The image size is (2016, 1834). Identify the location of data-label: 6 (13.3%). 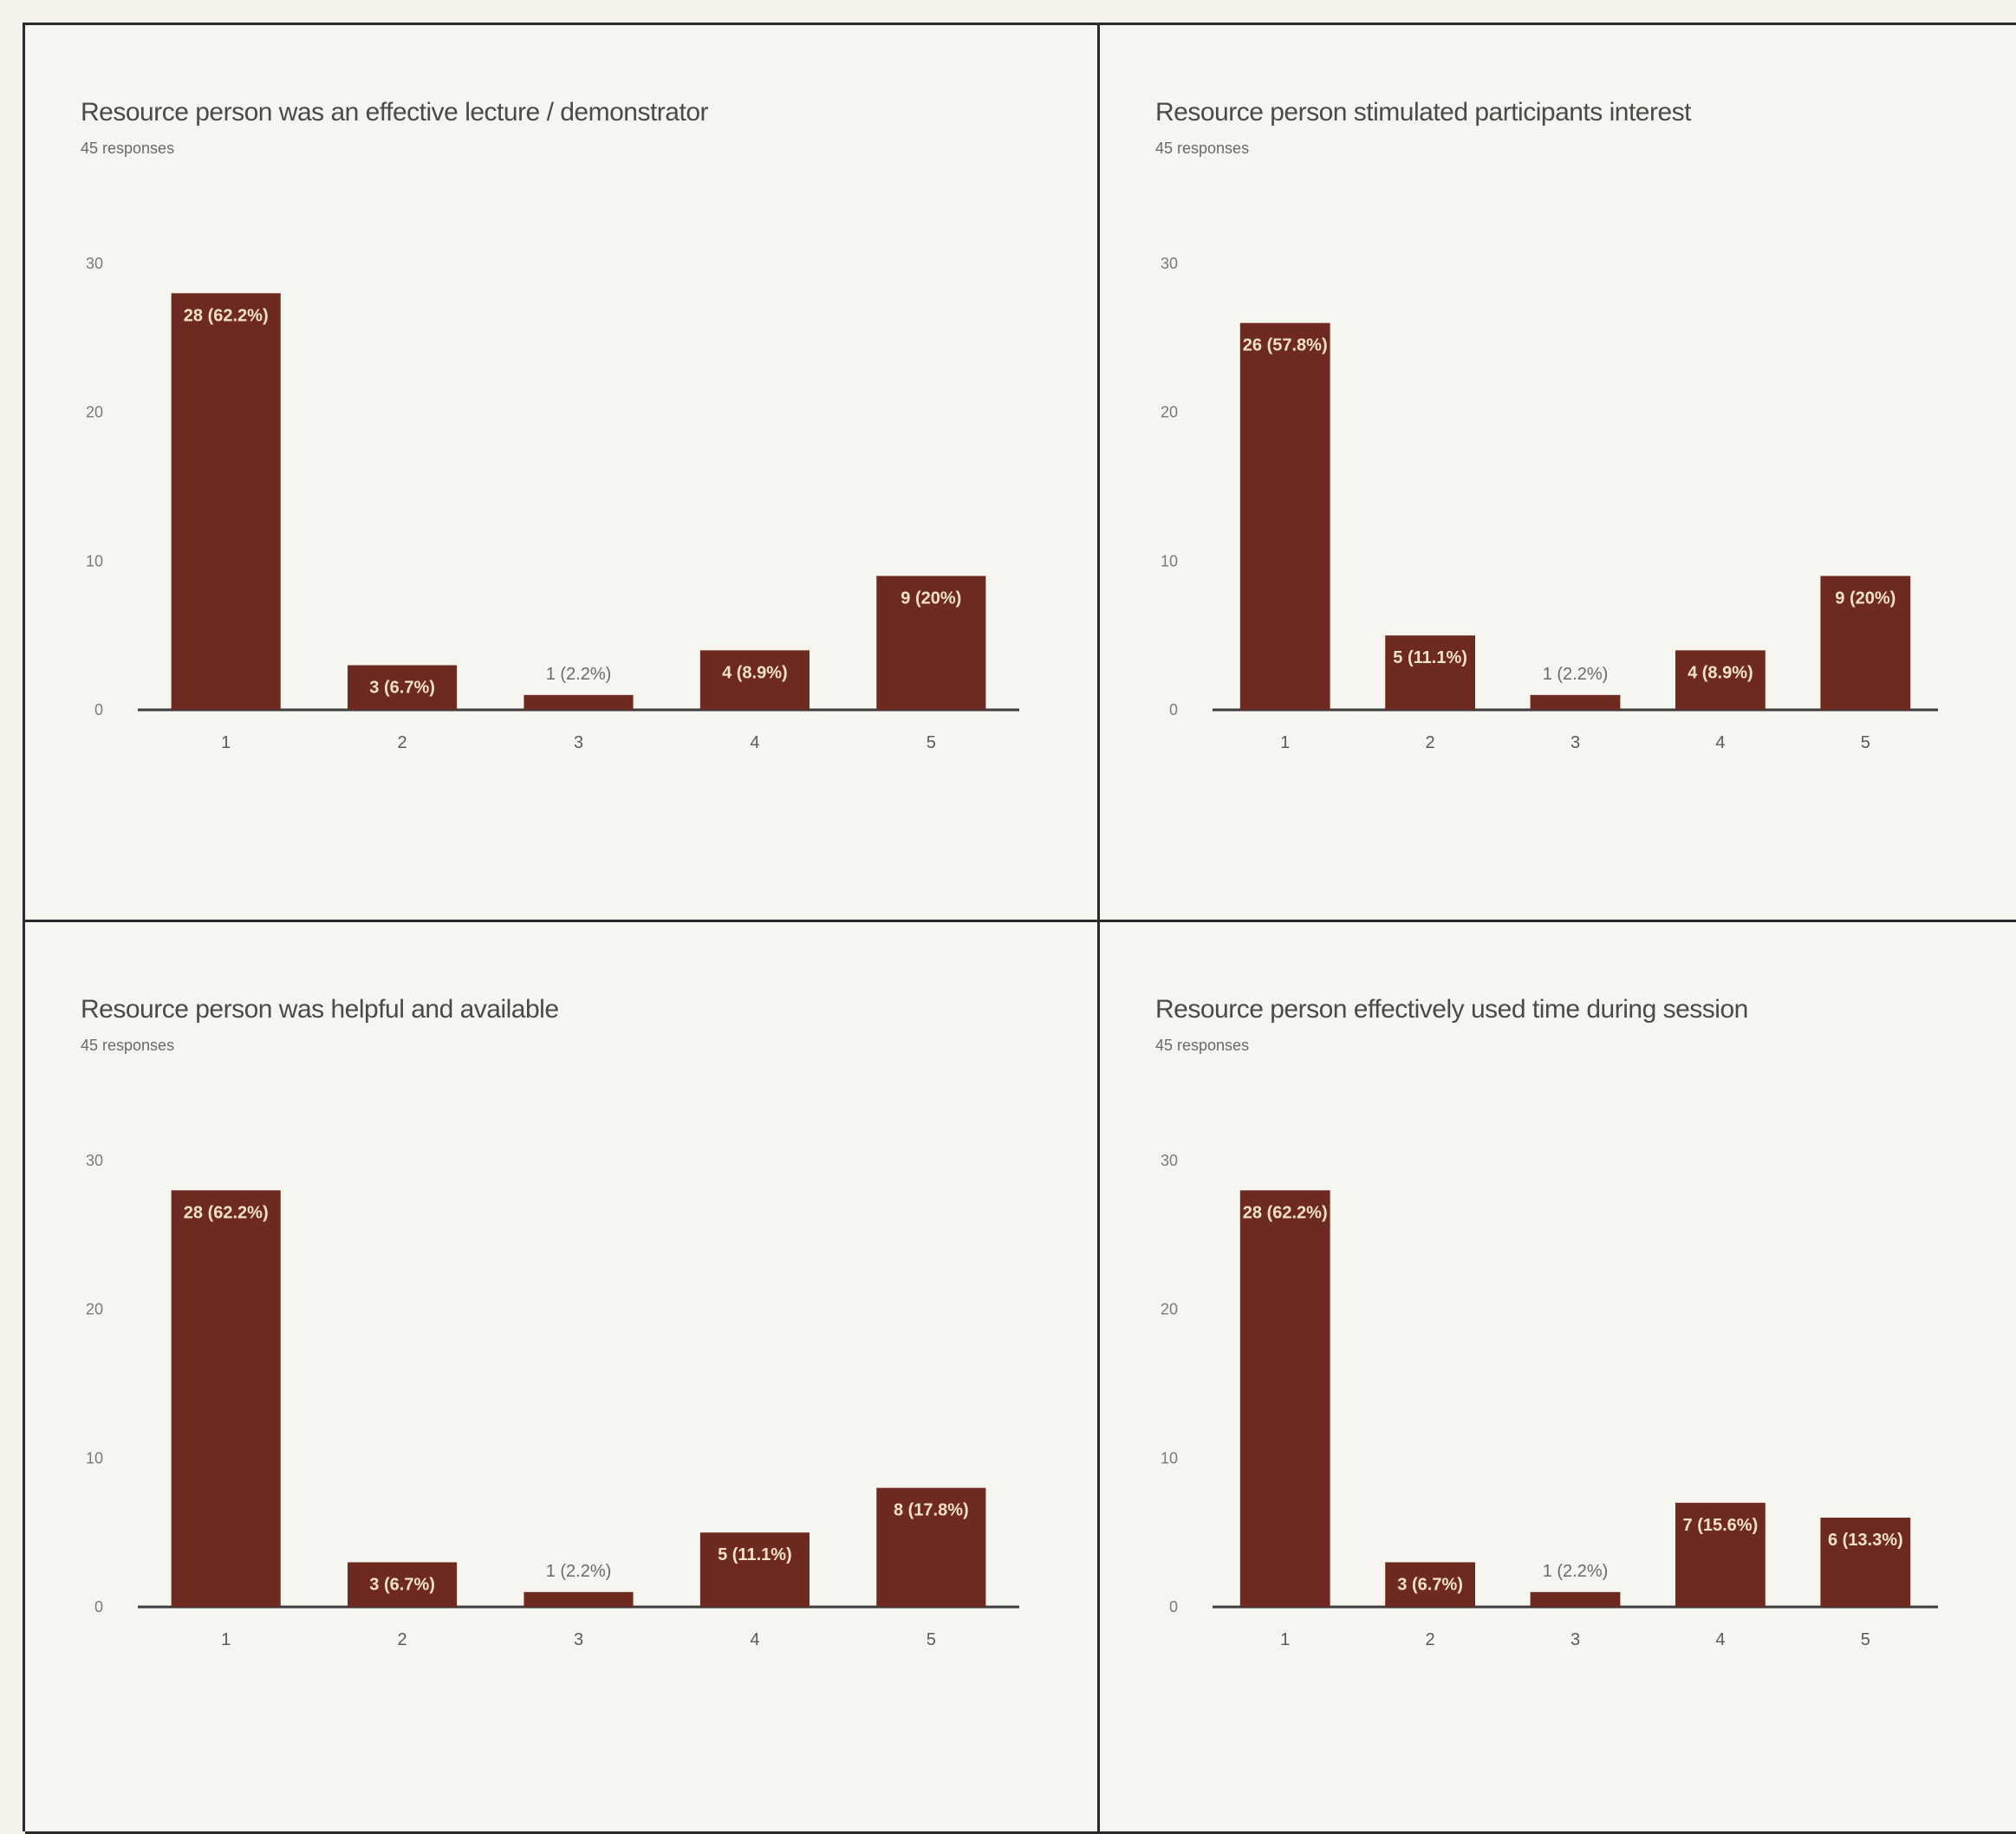
(1865, 1540).